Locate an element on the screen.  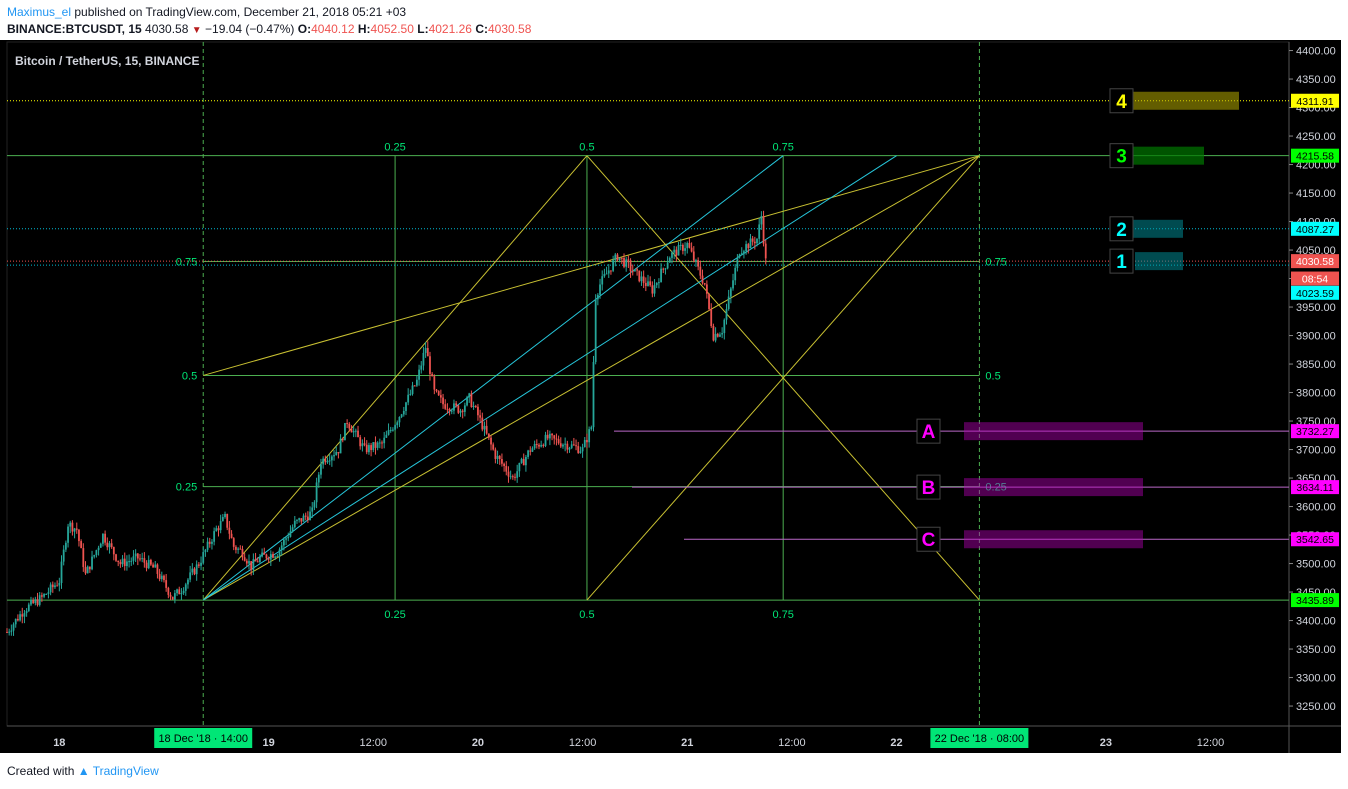
support-label-B: B is located at coordinates (929, 488).